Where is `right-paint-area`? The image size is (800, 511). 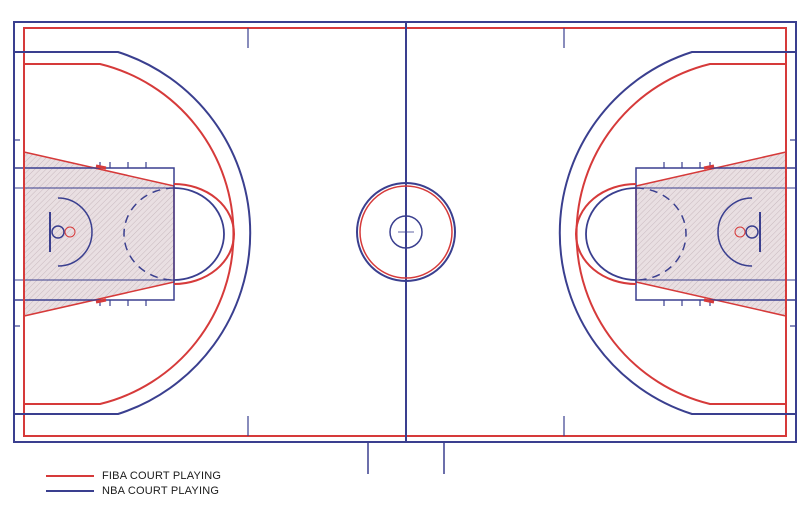
right-paint-area is located at coordinates (716, 234).